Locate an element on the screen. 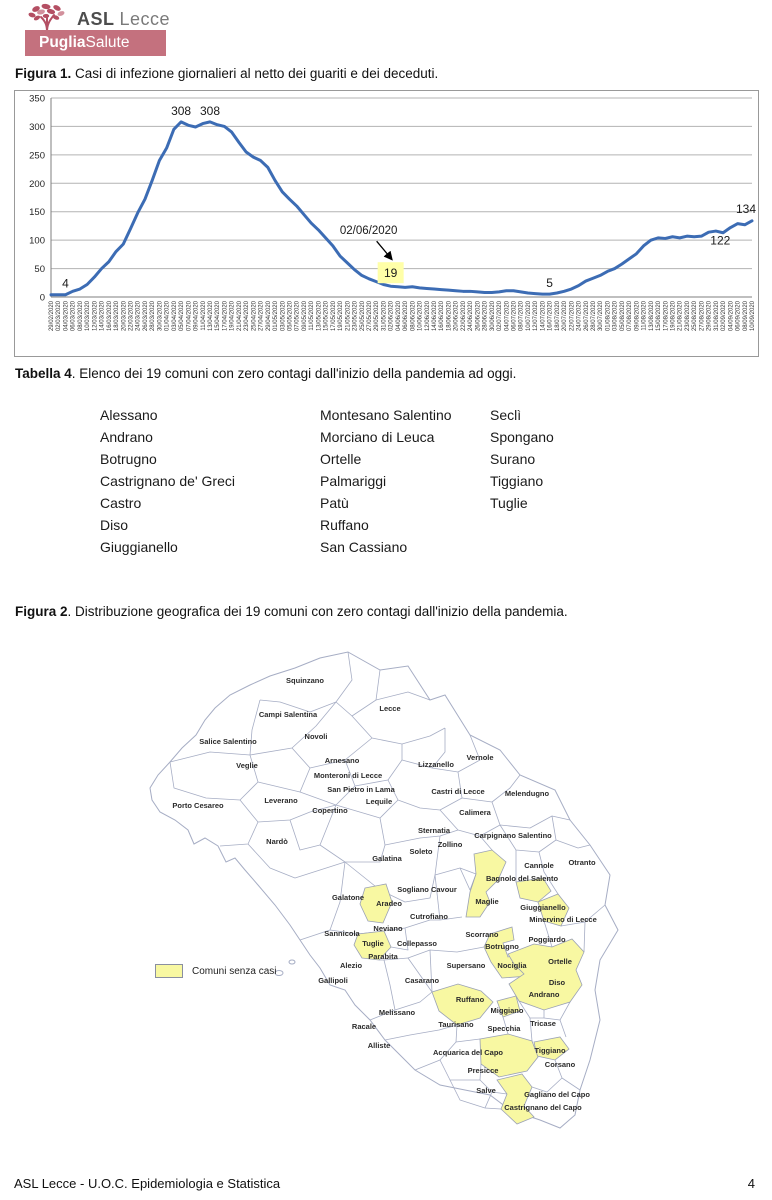 This screenshot has width=772, height=1200. x-tick-label: 18/06/2020 is located at coordinates (449, 315).